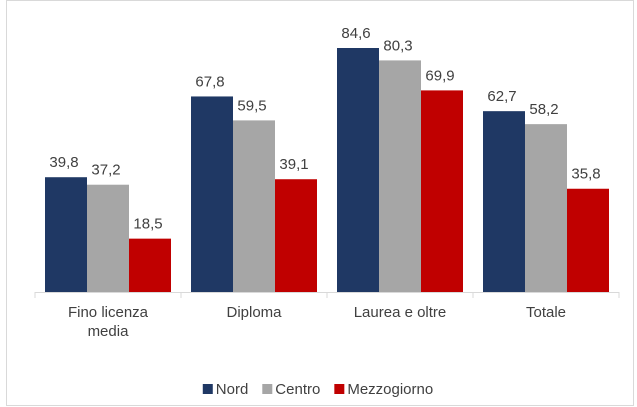  I want to click on value-label: 37,2, so click(105, 170).